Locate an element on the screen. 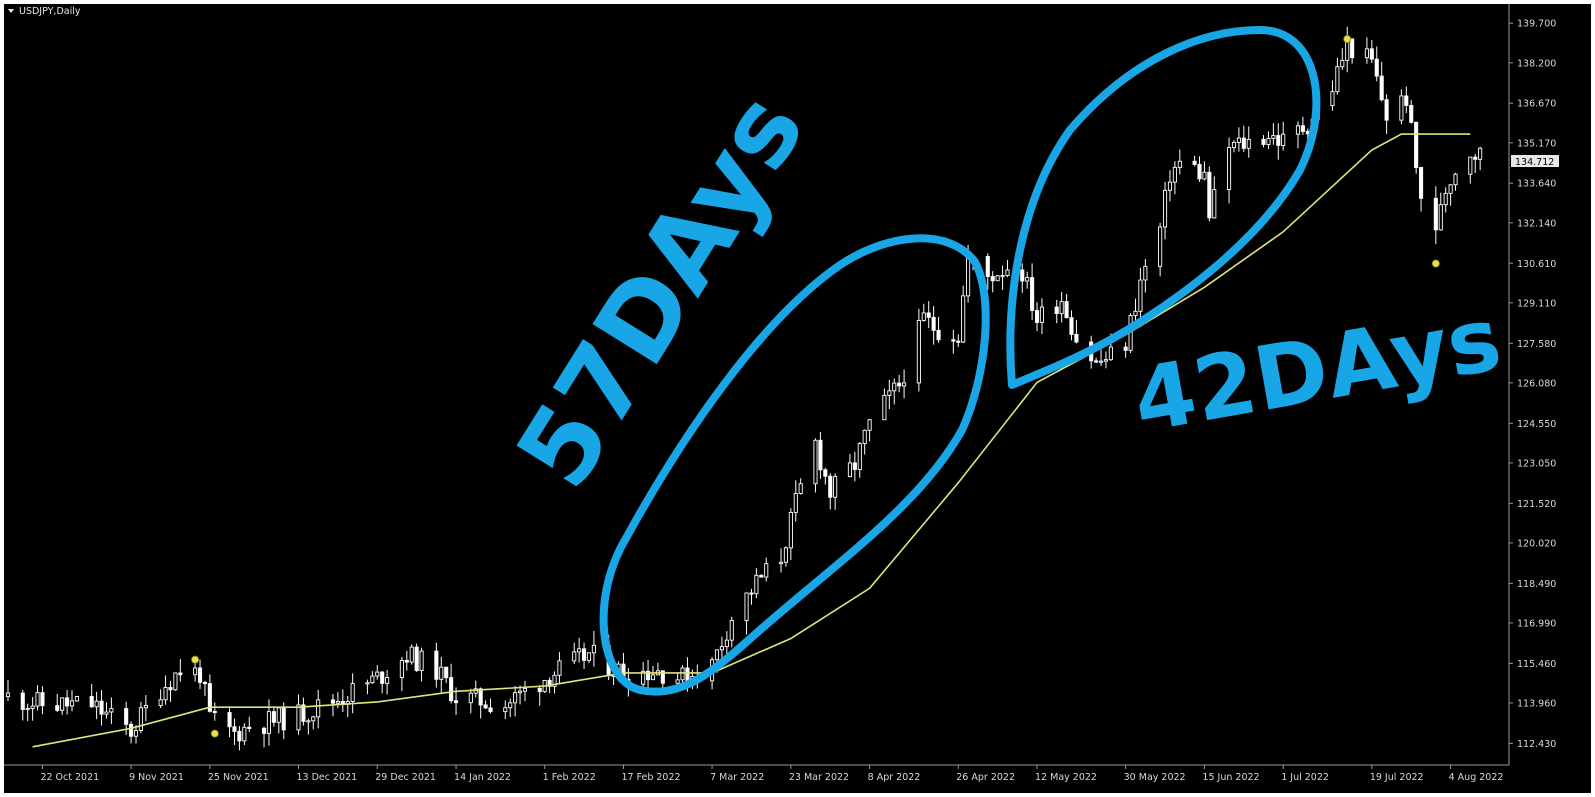  price-tick-label: 138.200 is located at coordinates (1536, 63).